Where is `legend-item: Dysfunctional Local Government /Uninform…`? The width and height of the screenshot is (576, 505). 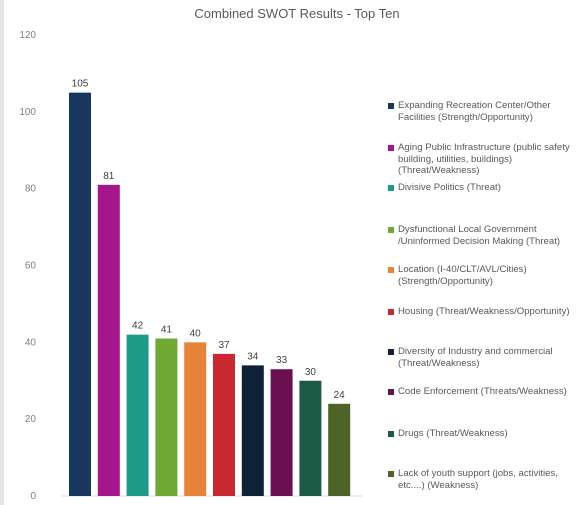 legend-item: Dysfunctional Local Government /Uninform… is located at coordinates (482, 235).